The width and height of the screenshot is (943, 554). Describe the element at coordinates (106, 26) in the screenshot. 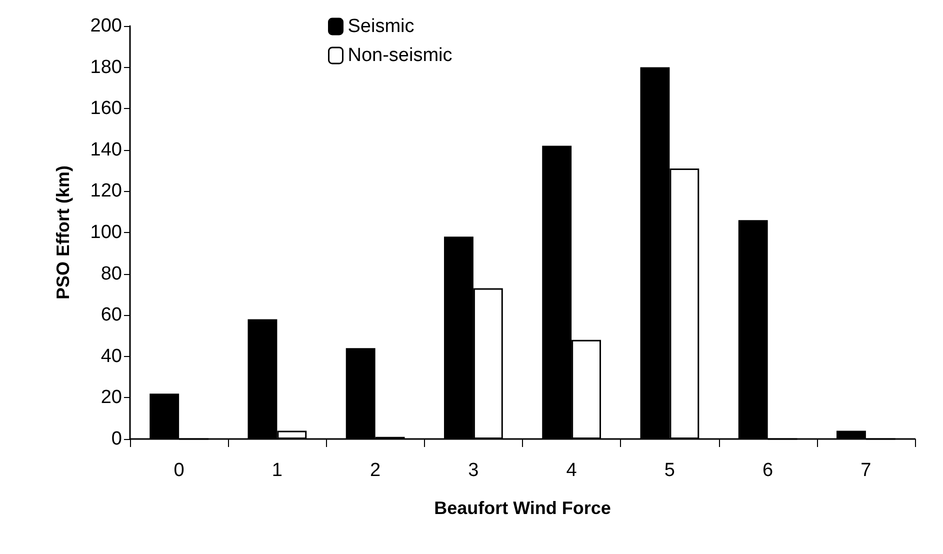

I see `y-tick-label: 200` at that location.